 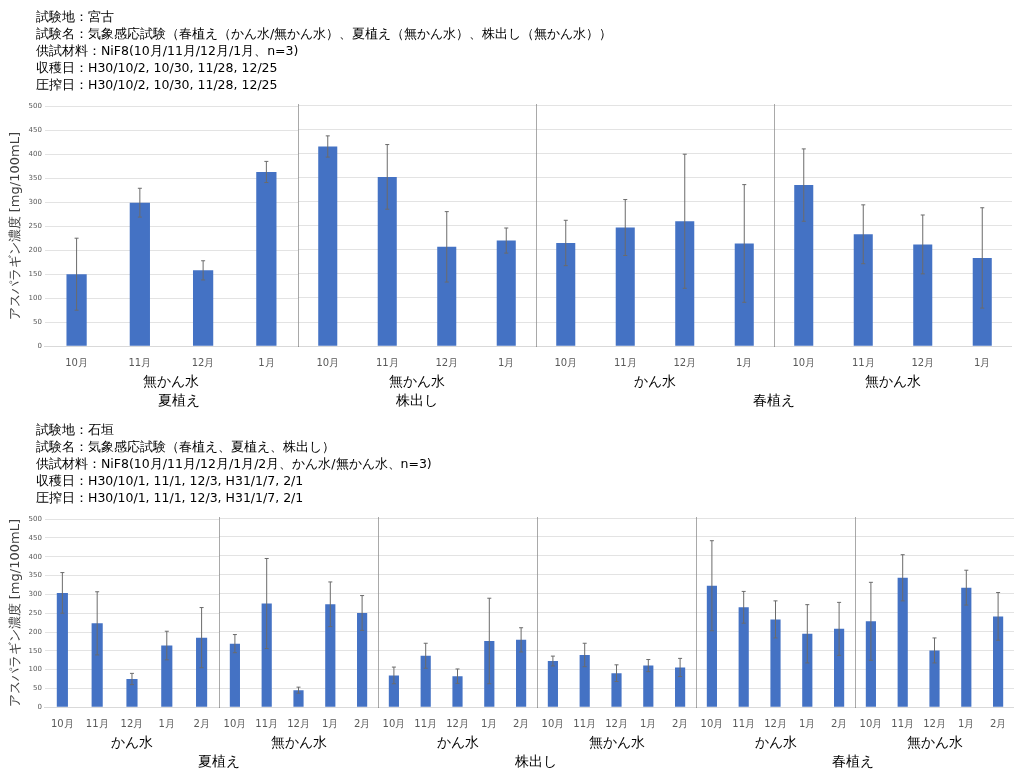 What do you see at coordinates (75, 429) in the screenshot?
I see `chart-title: 試験地：石垣` at bounding box center [75, 429].